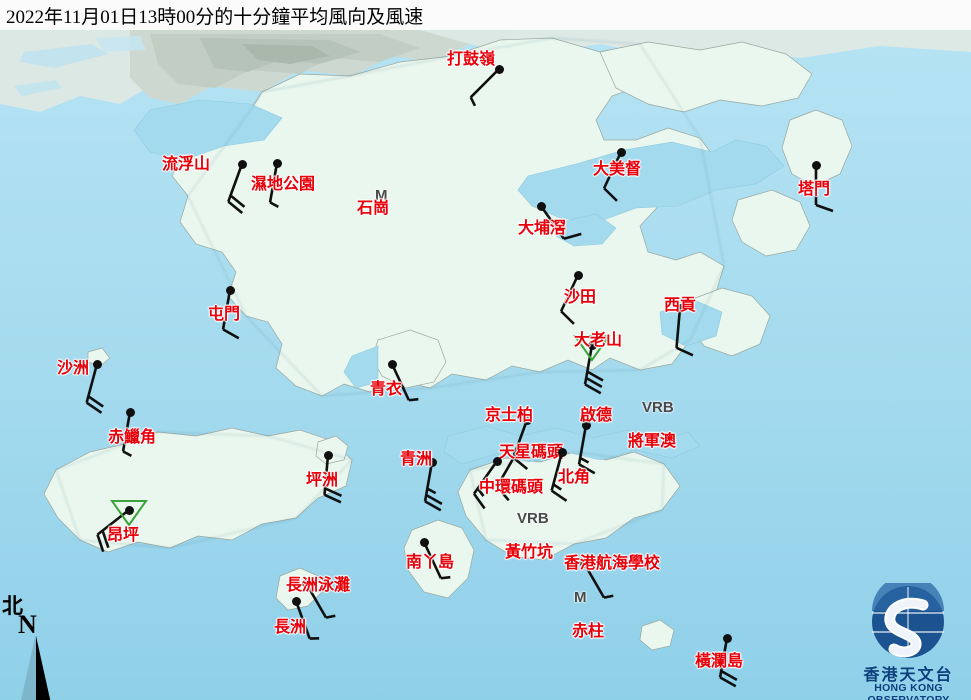  I want to click on station-label: 香港航海學校, so click(612, 563).